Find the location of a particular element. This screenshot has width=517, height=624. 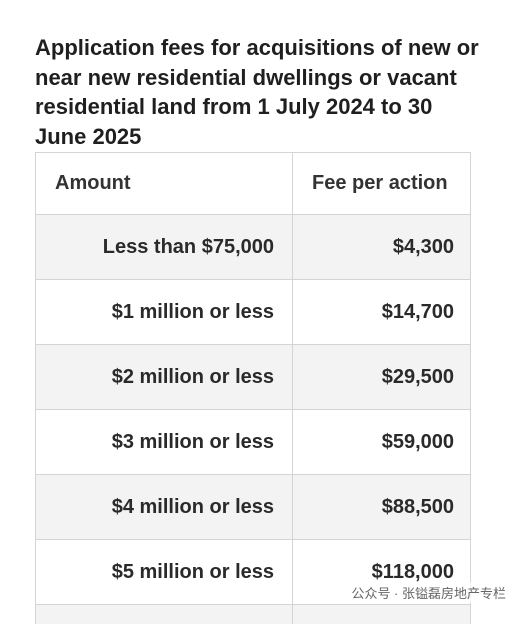

column-header: Amount is located at coordinates (164, 183).